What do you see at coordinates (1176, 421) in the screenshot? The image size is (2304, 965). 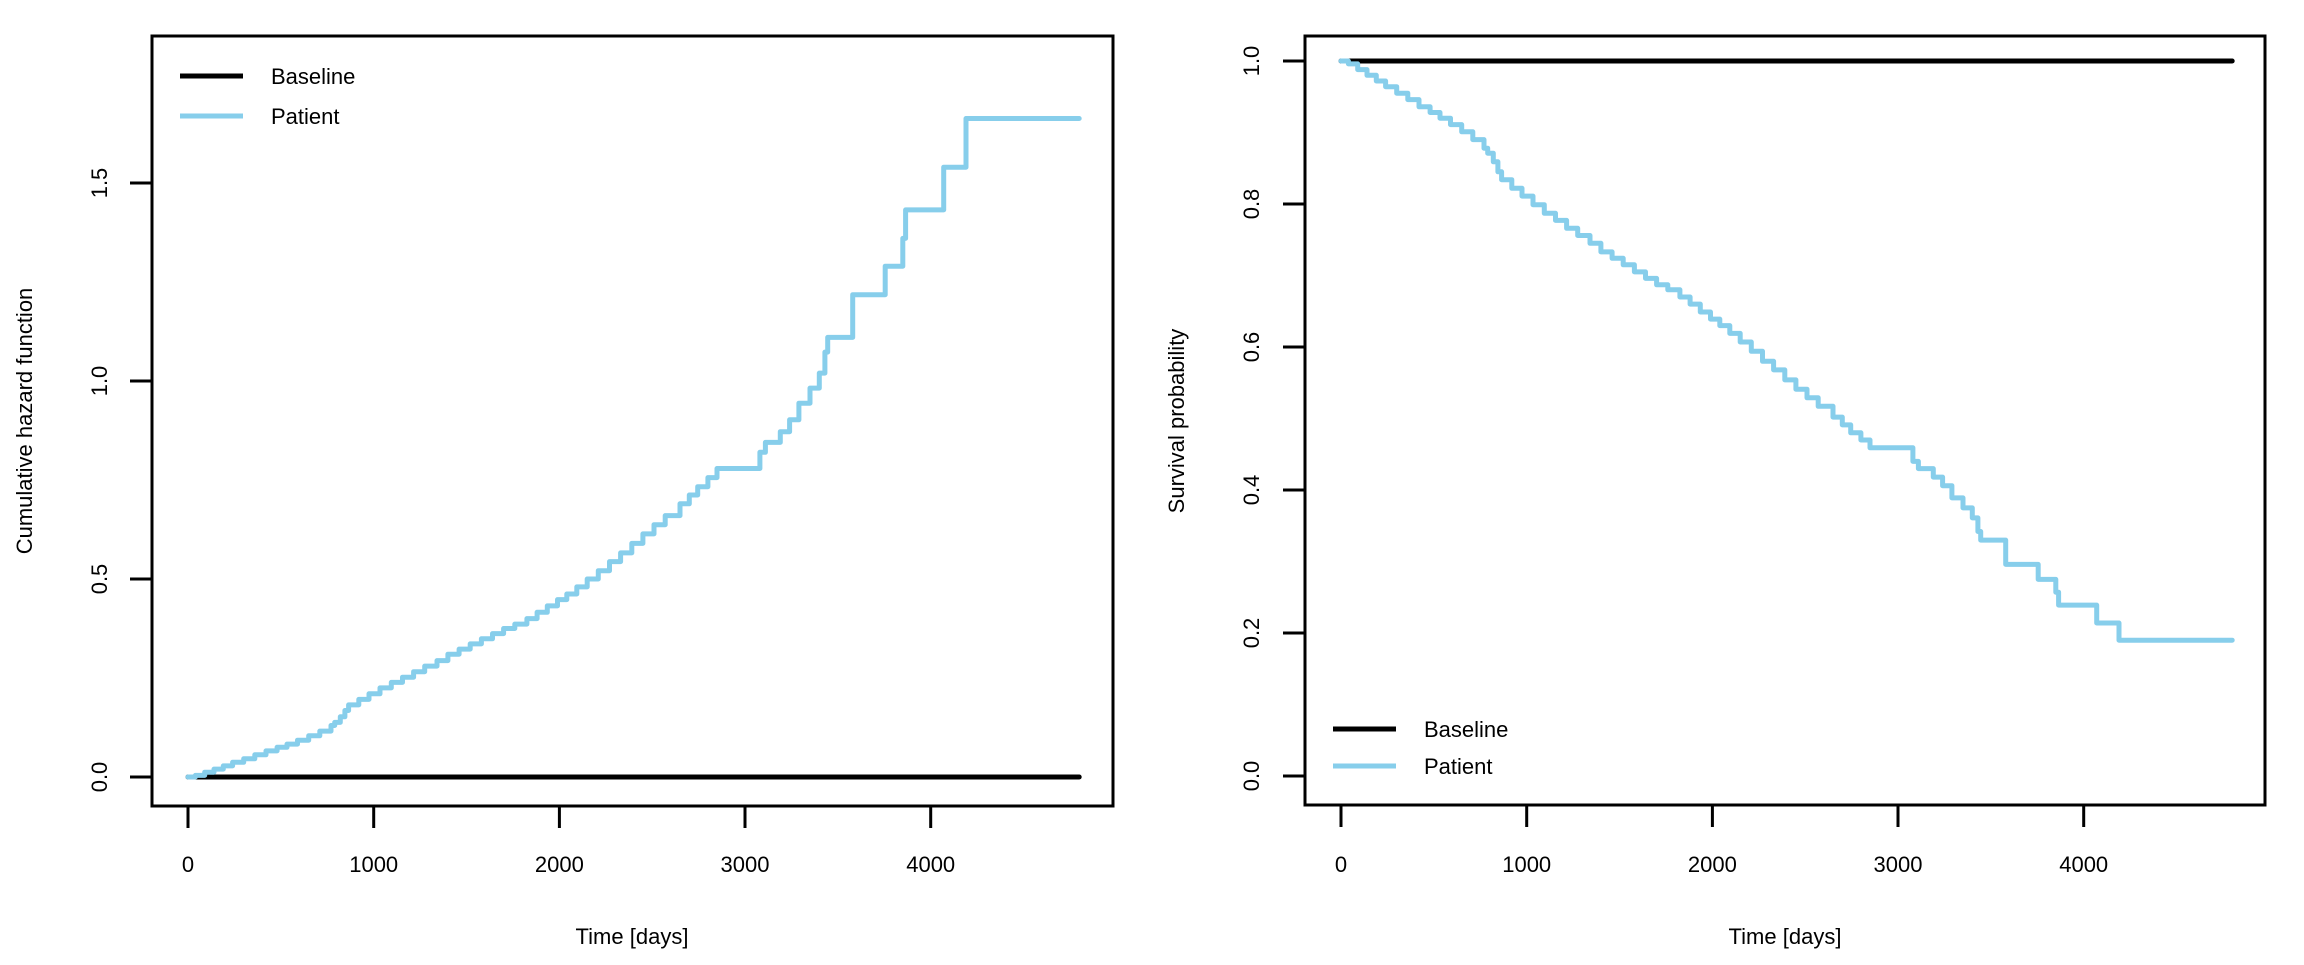 I see `y-axis-title: Survival probability` at bounding box center [1176, 421].